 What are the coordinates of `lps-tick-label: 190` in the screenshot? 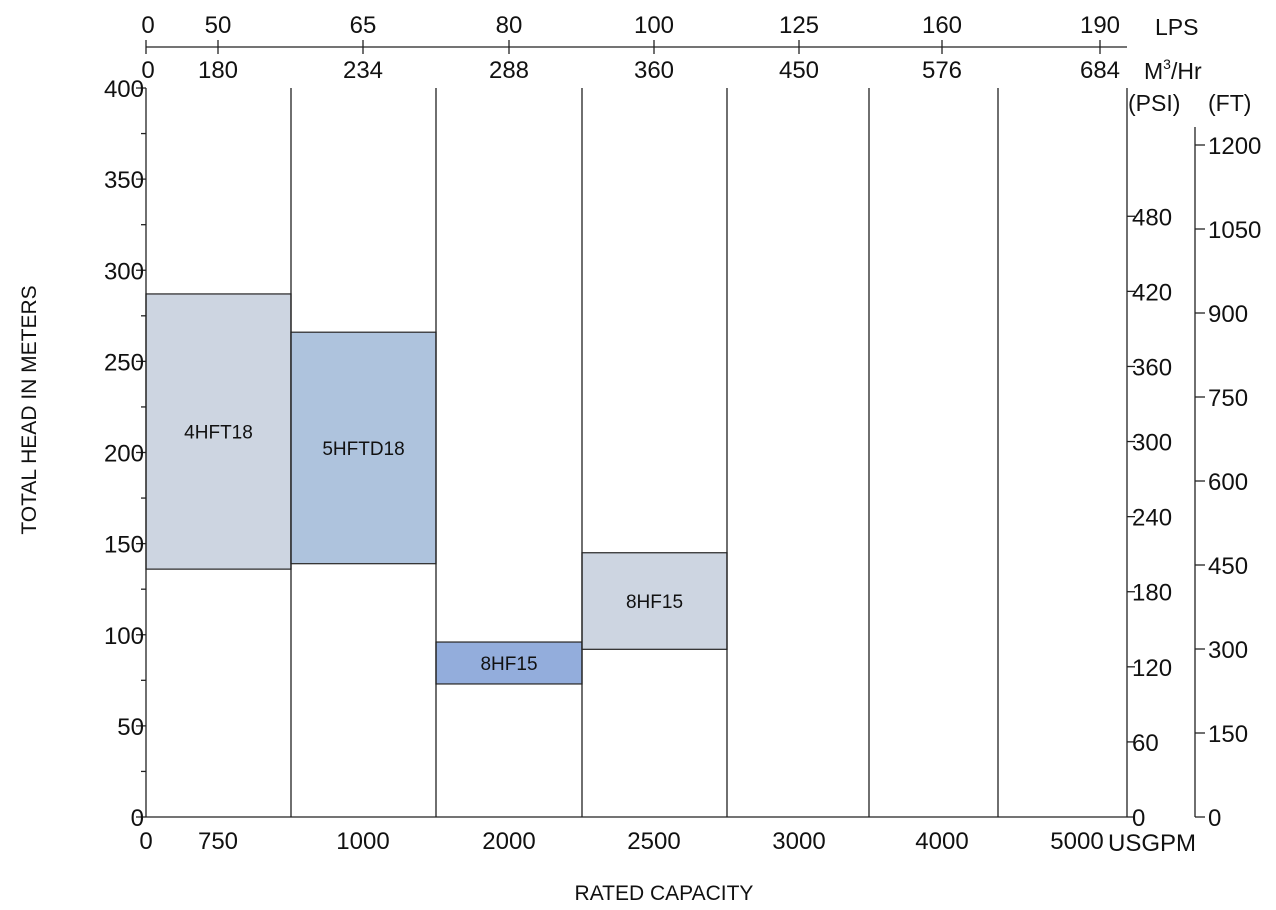 It's located at (1100, 25).